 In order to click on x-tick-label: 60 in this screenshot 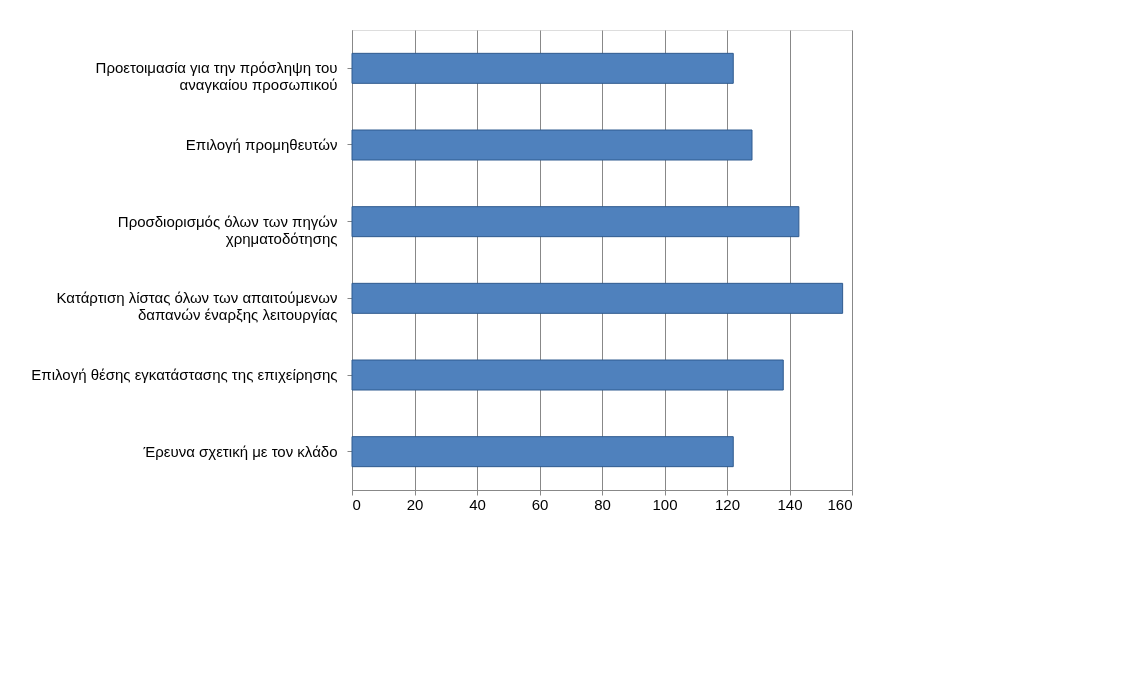, I will do `click(540, 504)`.